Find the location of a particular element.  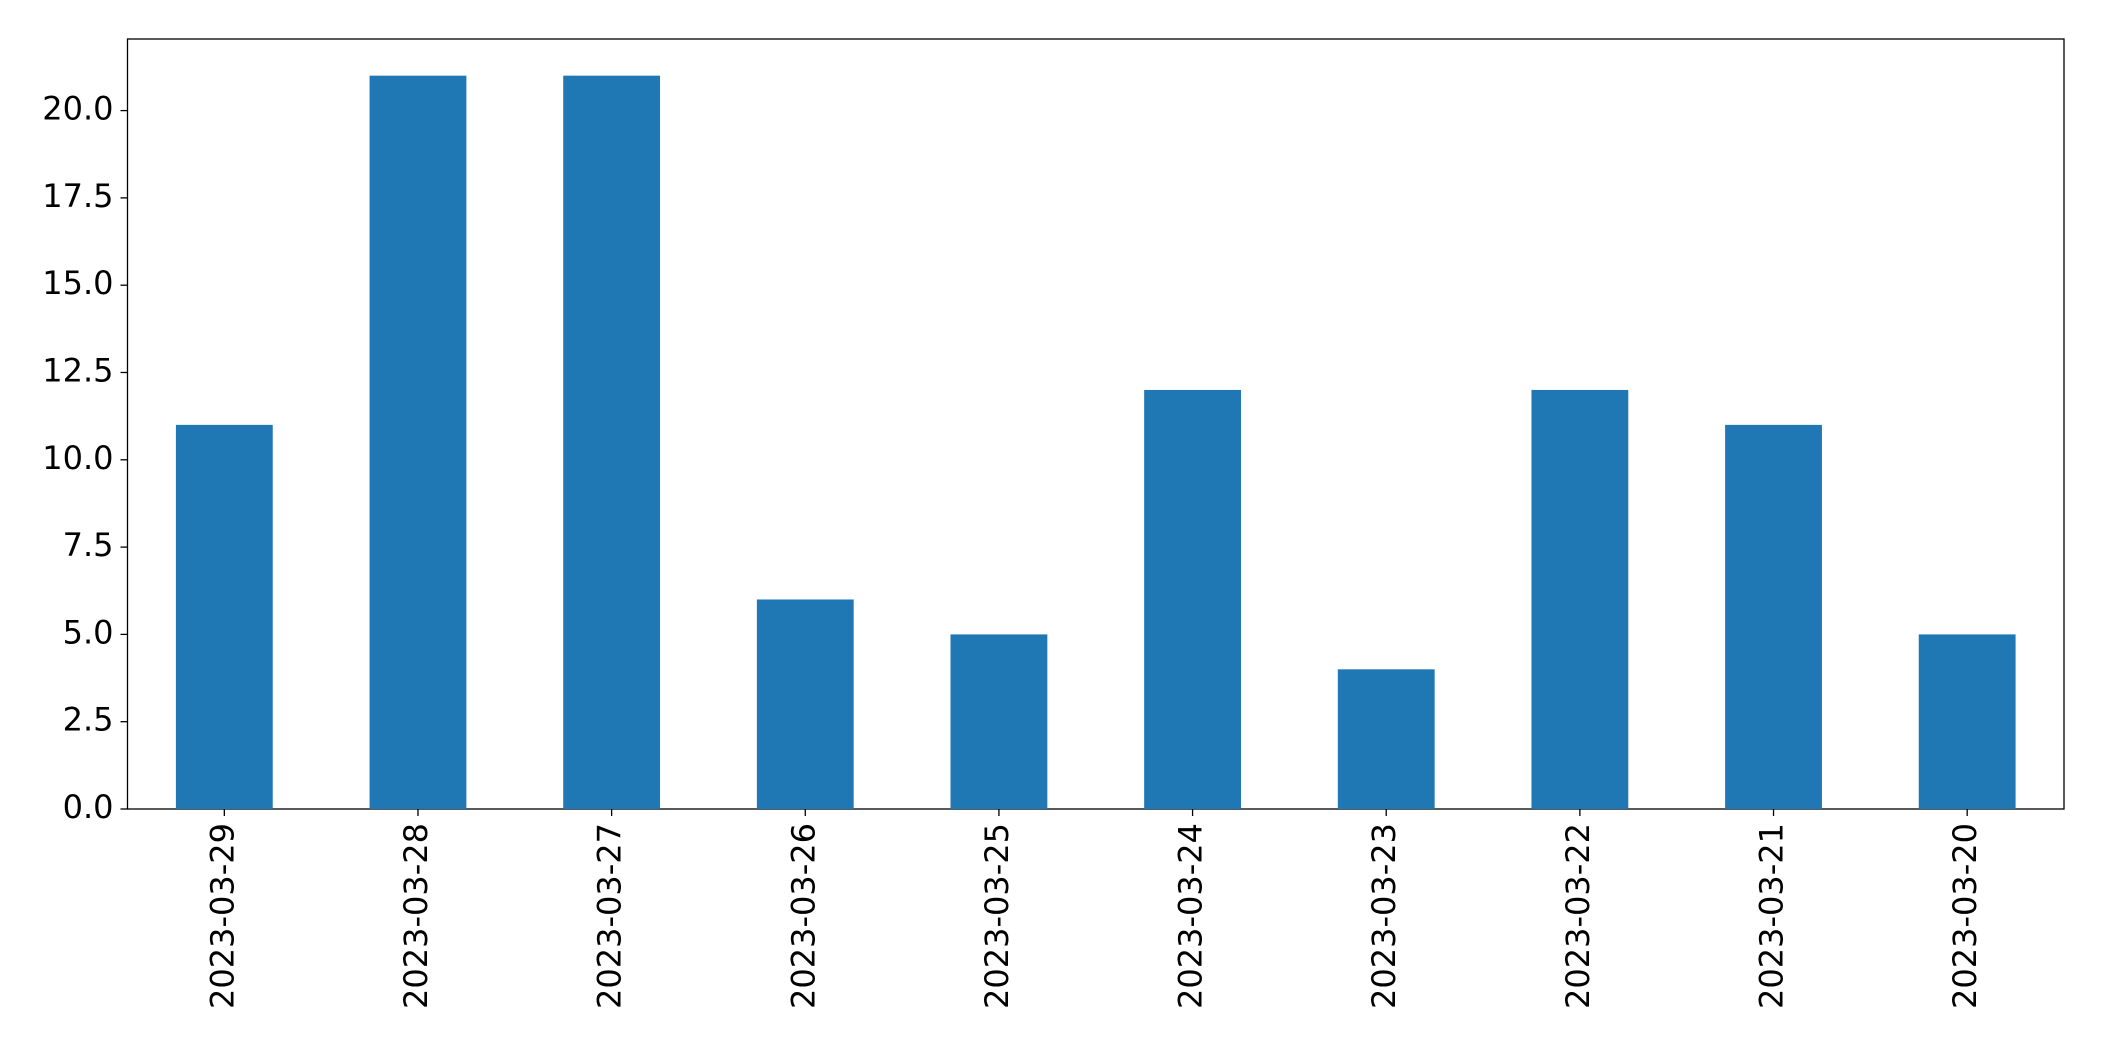

x-tick-label: 2023-03-20 is located at coordinates (1965, 916).